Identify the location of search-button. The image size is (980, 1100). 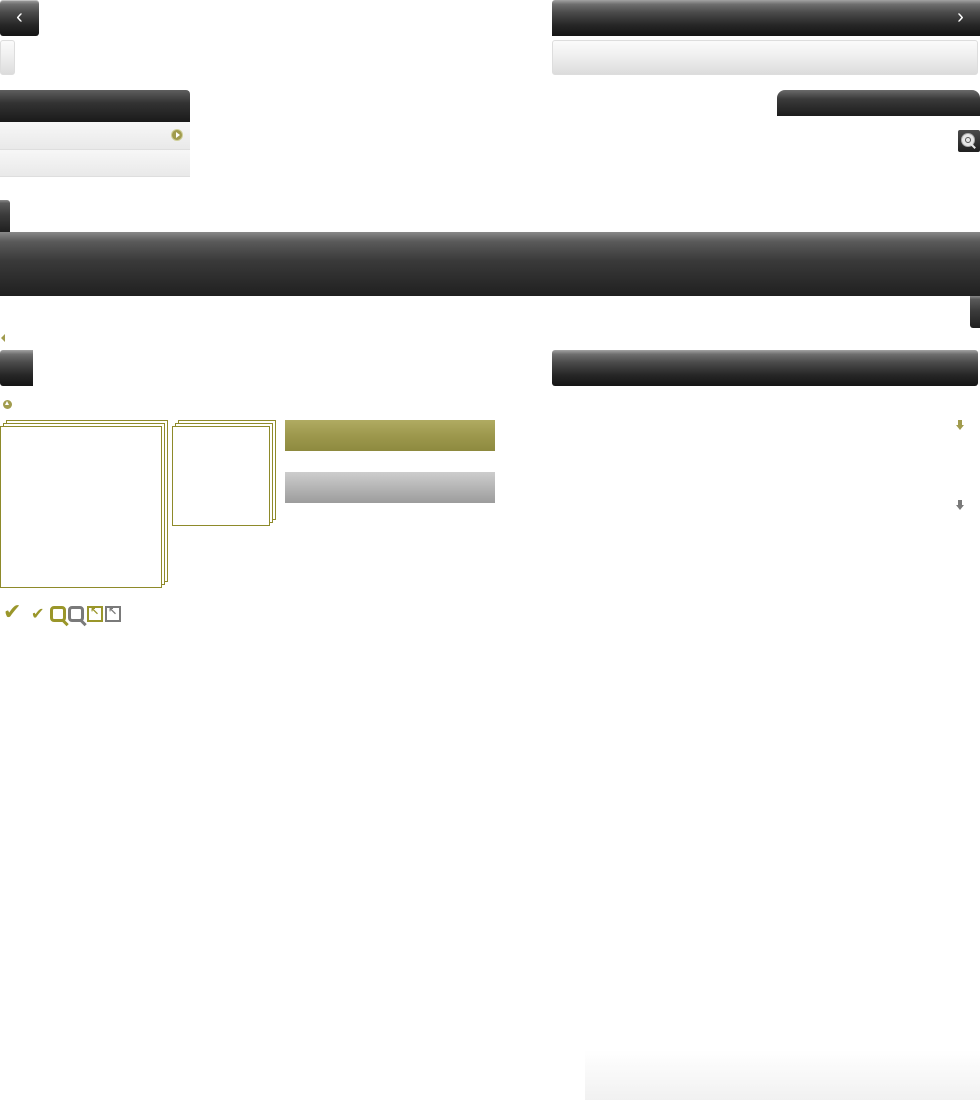
(969, 141).